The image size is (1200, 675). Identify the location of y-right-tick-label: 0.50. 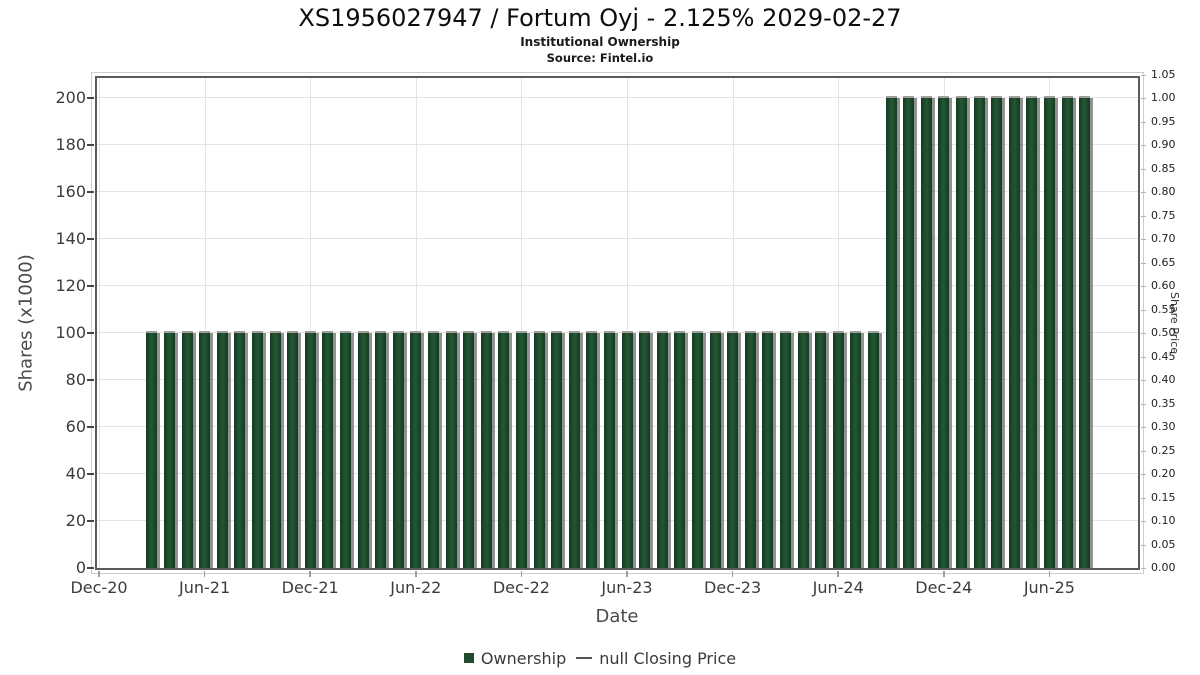
(1163, 332).